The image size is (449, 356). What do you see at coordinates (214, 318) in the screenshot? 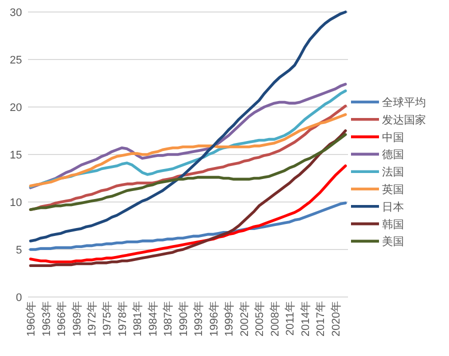
I see `x-tick-label: 1996年` at bounding box center [214, 318].